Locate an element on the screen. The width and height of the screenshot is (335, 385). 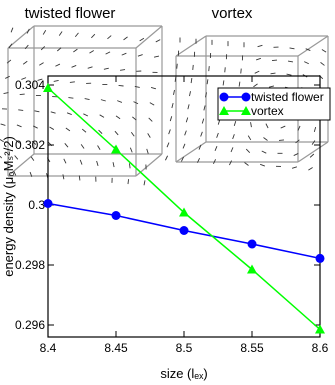
x-tick-label: 8.6 is located at coordinates (320, 348).